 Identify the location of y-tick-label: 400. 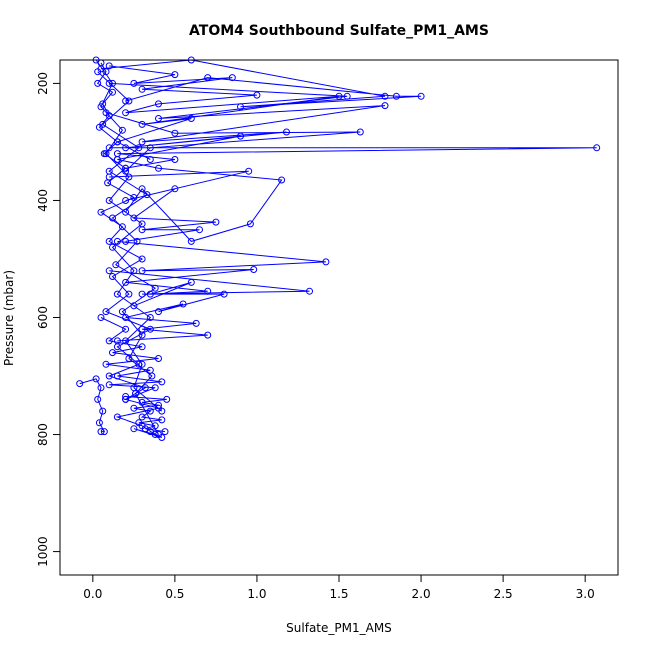
(43, 200).